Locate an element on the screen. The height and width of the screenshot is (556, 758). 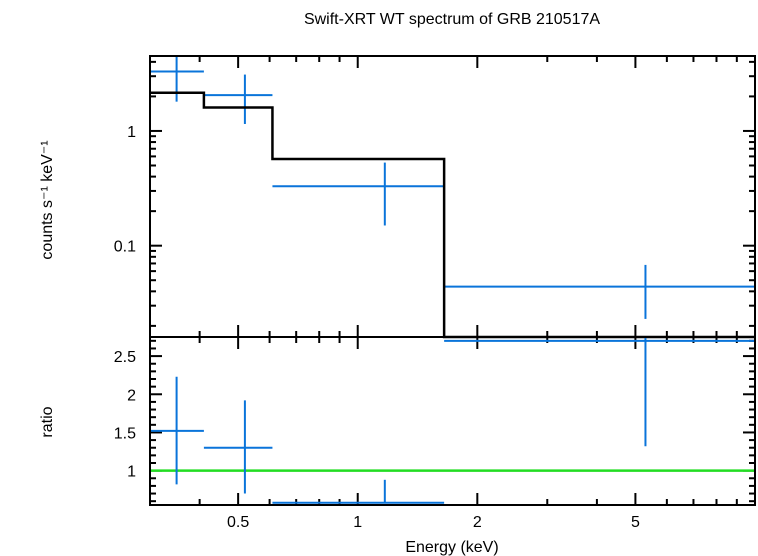
x-tick-label: 5 is located at coordinates (635, 522).